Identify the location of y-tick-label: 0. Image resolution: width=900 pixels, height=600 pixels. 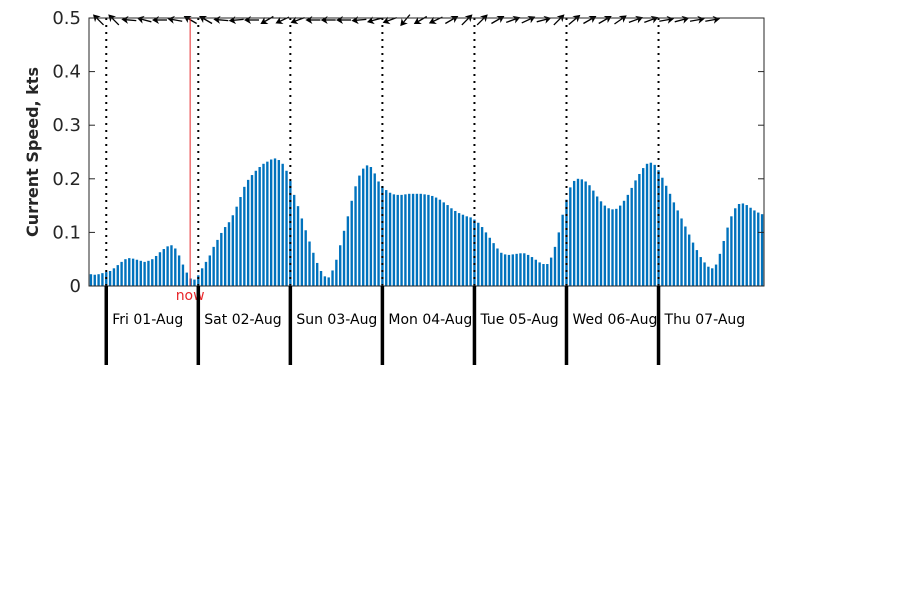
(75, 286).